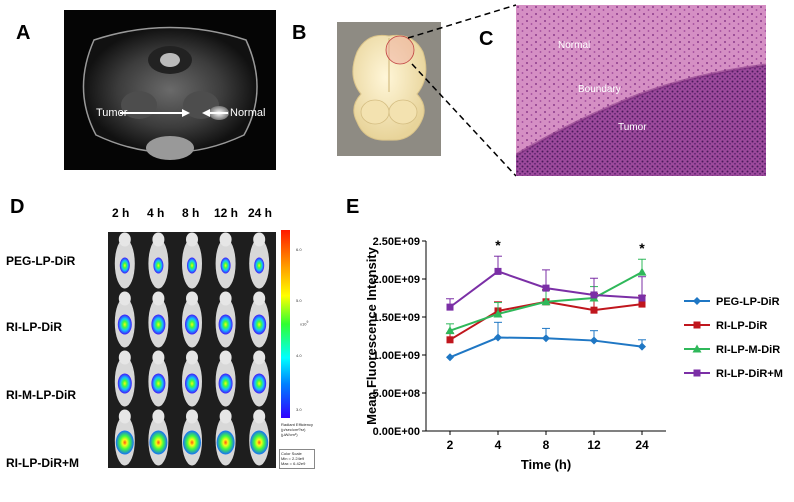  Describe the element at coordinates (741, 326) in the screenshot. I see `legend-label: RI-LP-DiR` at that location.